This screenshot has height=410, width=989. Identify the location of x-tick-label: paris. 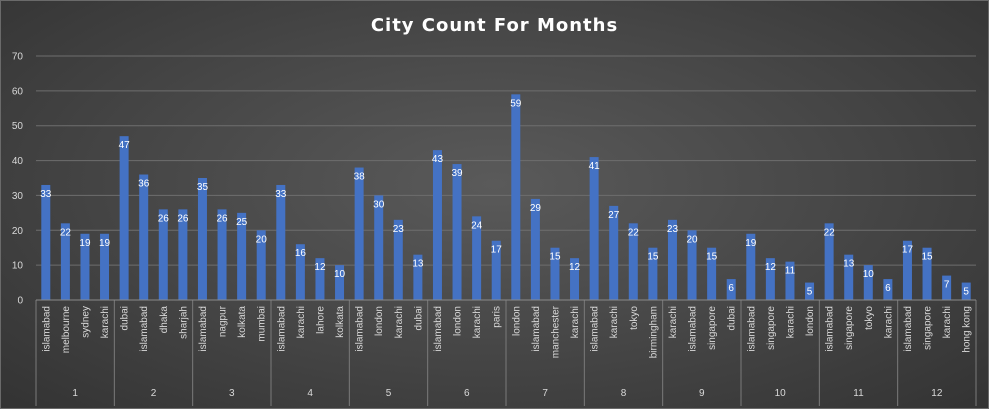
(497, 317).